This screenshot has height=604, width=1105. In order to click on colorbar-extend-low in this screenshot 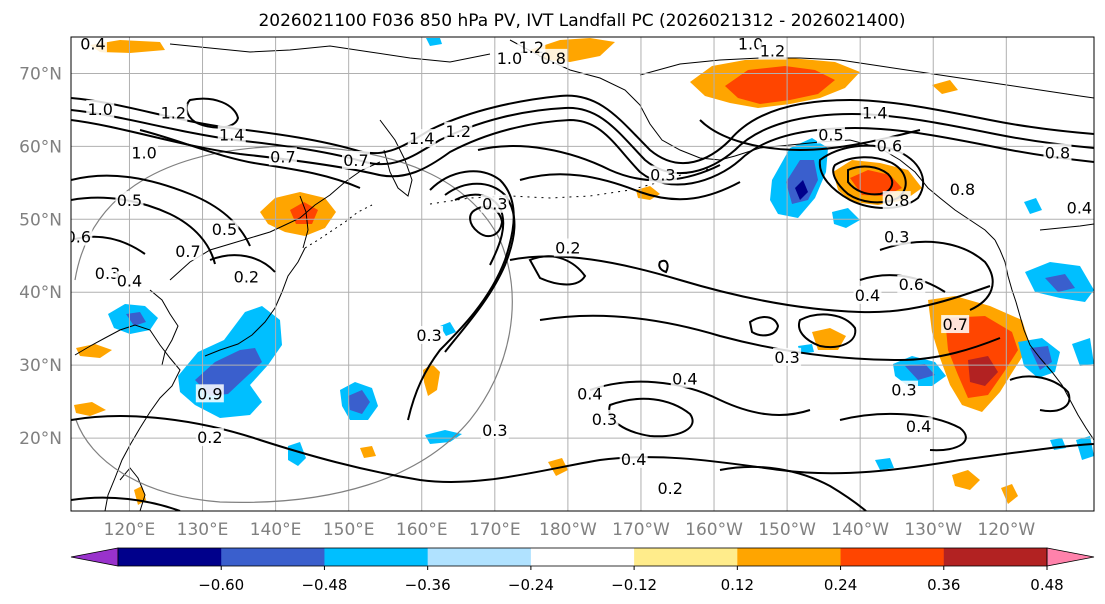, I will do `click(94, 557)`.